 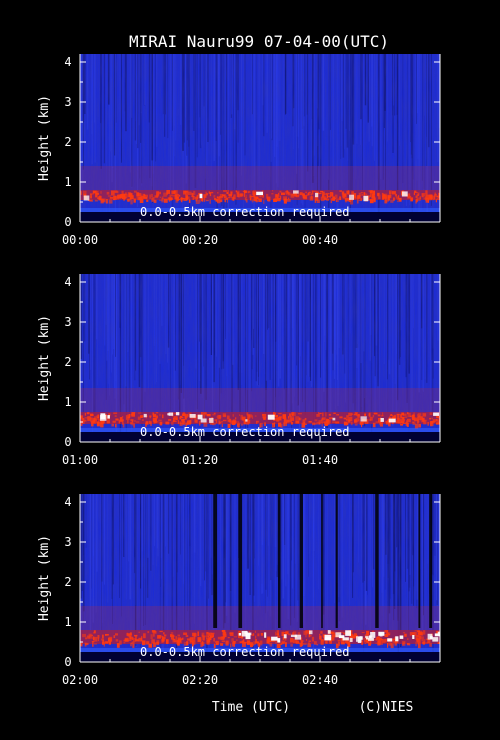 I want to click on x-tick-label: 02:40, so click(x=320, y=680).